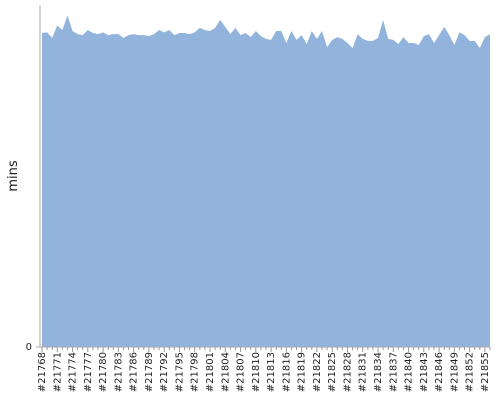 Image resolution: width=500 pixels, height=400 pixels. Describe the element at coordinates (332, 372) in the screenshot. I see `x-tick-label: #21825` at that location.